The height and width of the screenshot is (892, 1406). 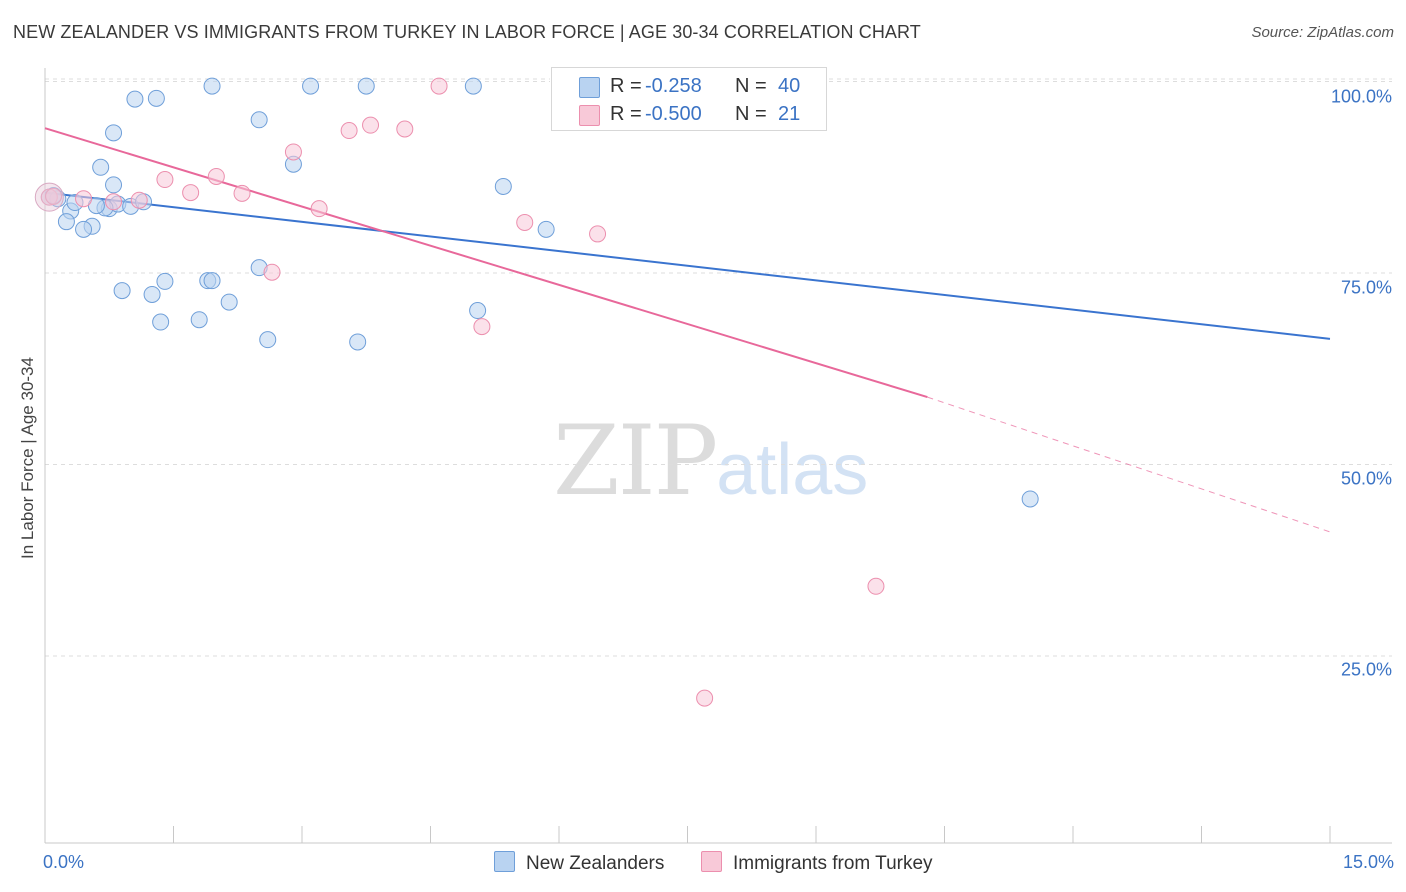 I want to click on legend-r-value: -0.500, so click(x=673, y=114).